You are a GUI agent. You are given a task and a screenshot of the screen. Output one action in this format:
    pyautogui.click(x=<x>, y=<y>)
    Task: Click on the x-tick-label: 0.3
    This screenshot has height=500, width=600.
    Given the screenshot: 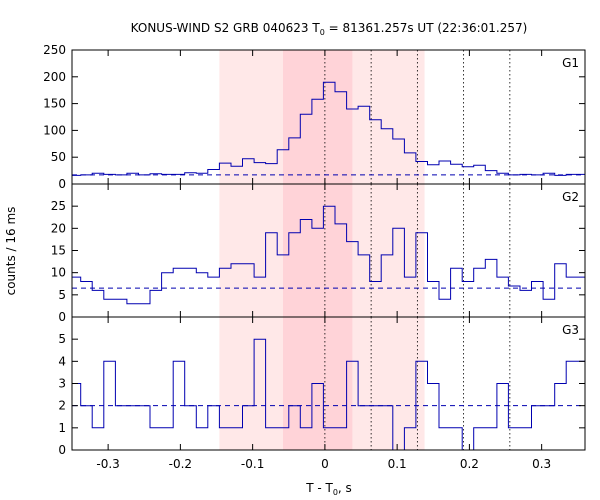 What is the action you would take?
    pyautogui.click(x=541, y=464)
    